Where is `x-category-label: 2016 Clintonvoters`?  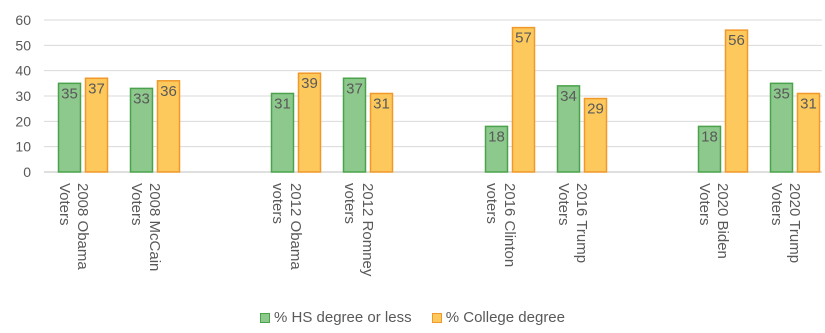
x-category-label: 2016 Clintonvoters is located at coordinates (500, 225).